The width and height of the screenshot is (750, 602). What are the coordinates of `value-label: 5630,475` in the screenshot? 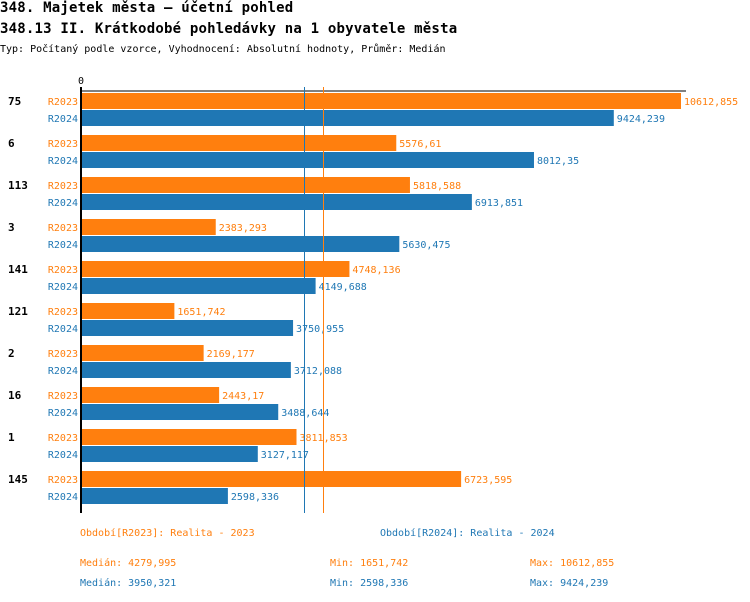 It's located at (426, 245).